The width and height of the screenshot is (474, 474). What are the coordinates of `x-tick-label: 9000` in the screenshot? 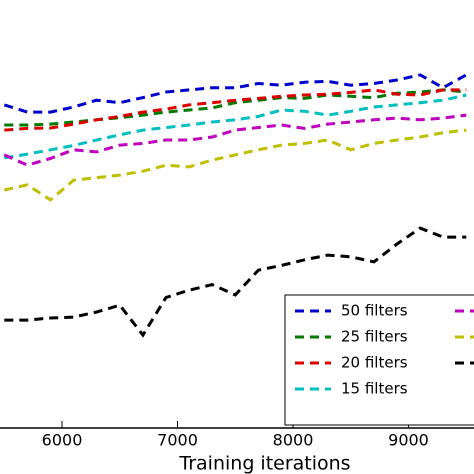 It's located at (408, 440).